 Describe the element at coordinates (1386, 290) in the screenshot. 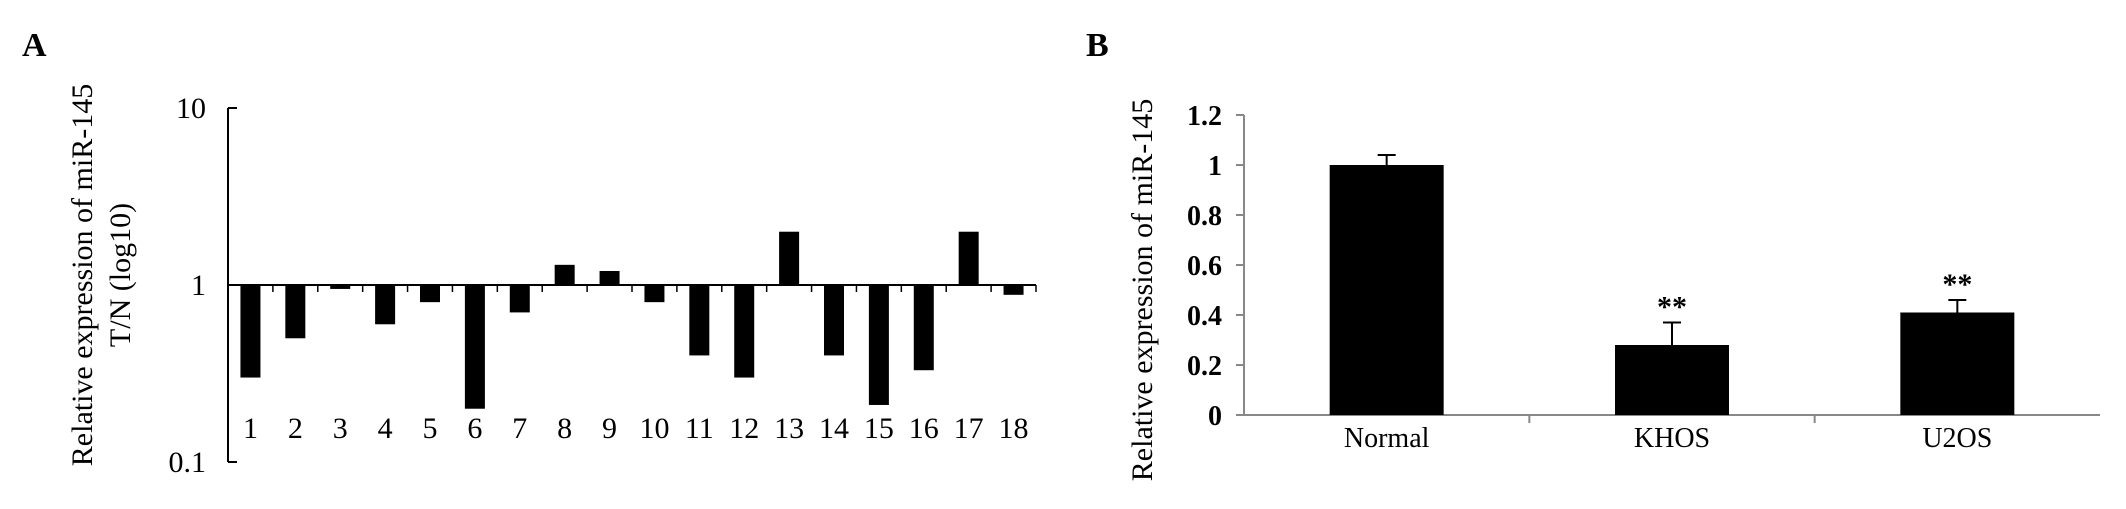

I see `bar-b-normal` at that location.